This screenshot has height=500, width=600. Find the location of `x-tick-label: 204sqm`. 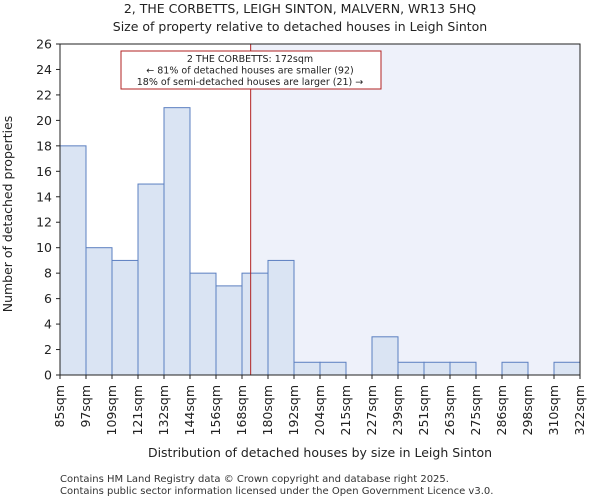

x-tick-label: 204sqm is located at coordinates (319, 410).